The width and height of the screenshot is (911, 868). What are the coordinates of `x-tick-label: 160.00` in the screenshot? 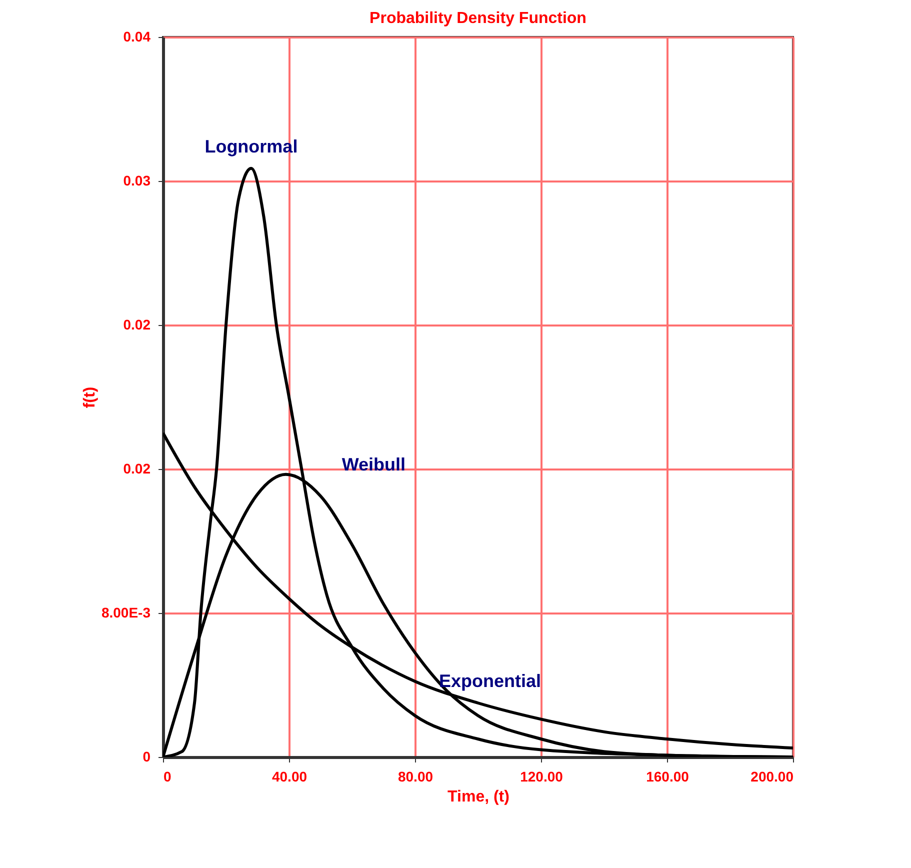 It's located at (668, 776).